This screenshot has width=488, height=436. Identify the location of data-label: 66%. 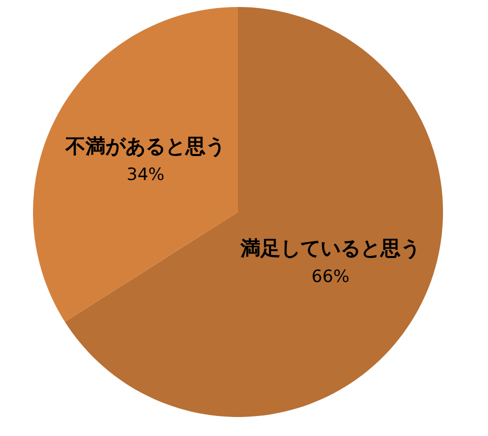
(331, 276).